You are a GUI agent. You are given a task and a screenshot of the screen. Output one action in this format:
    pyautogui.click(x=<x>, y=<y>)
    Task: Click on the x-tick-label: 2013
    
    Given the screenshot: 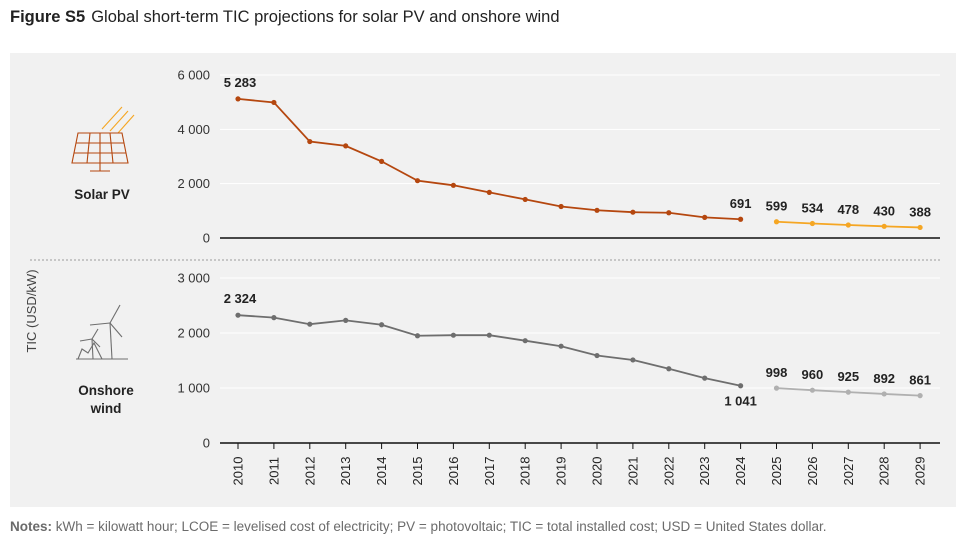 What is the action you would take?
    pyautogui.click(x=345, y=471)
    